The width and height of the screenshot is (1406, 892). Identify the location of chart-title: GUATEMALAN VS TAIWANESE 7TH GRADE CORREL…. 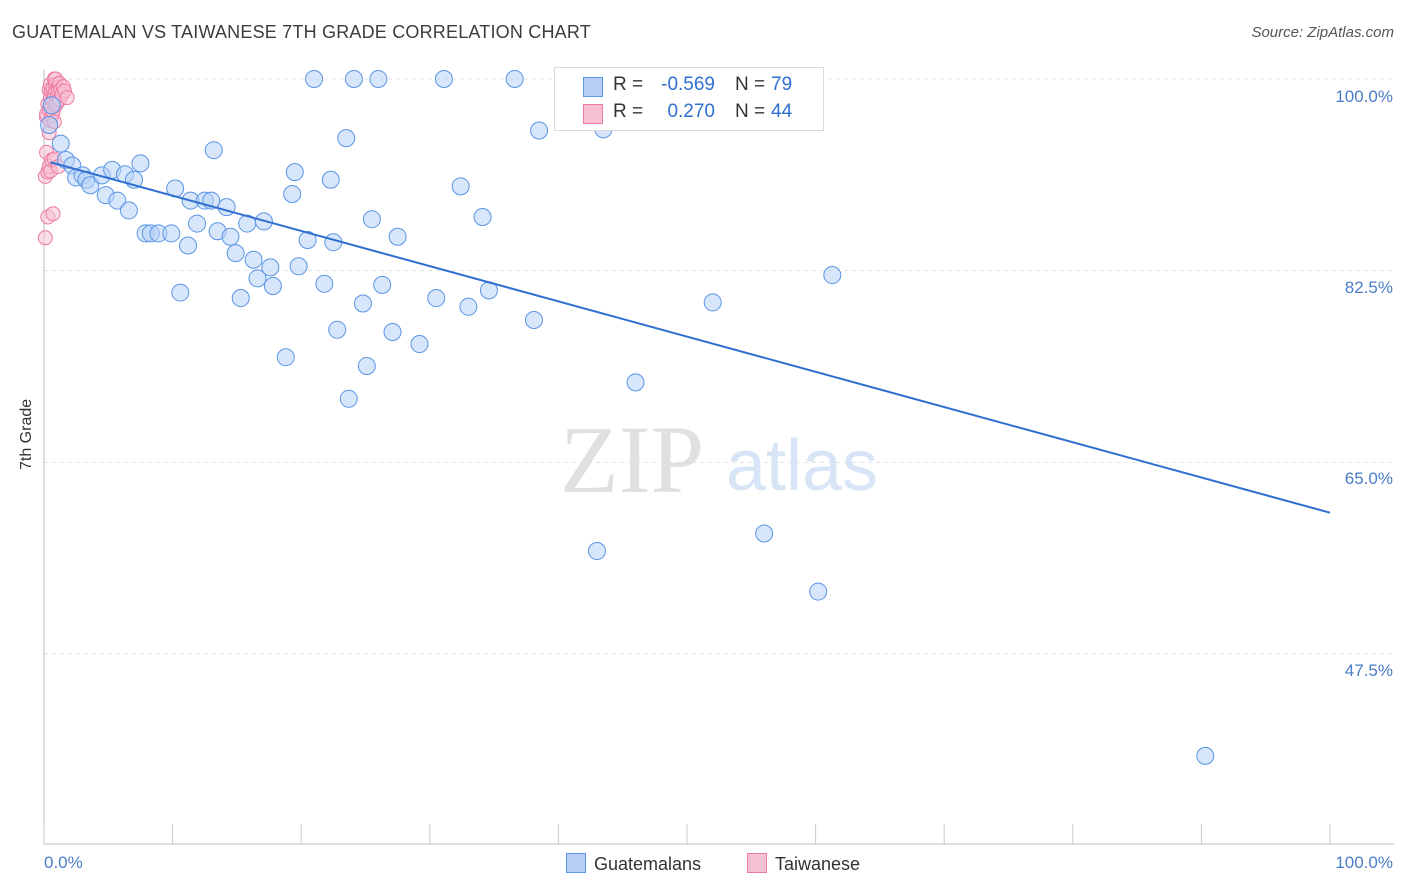
(301, 32).